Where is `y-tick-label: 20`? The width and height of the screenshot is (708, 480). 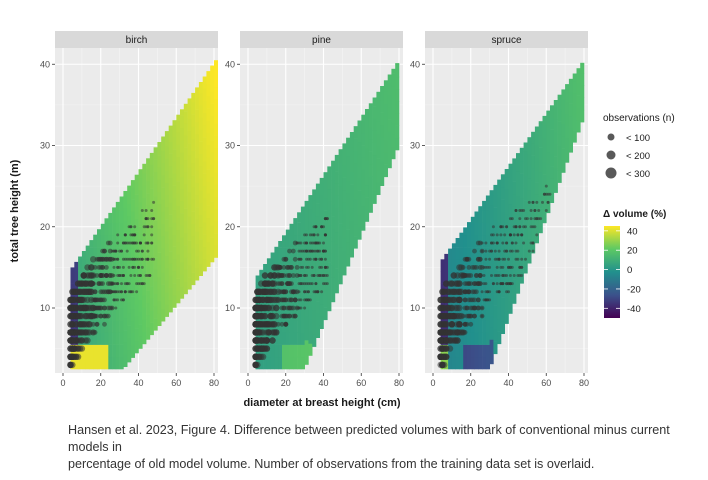 y-tick-label: 20 is located at coordinates (415, 227).